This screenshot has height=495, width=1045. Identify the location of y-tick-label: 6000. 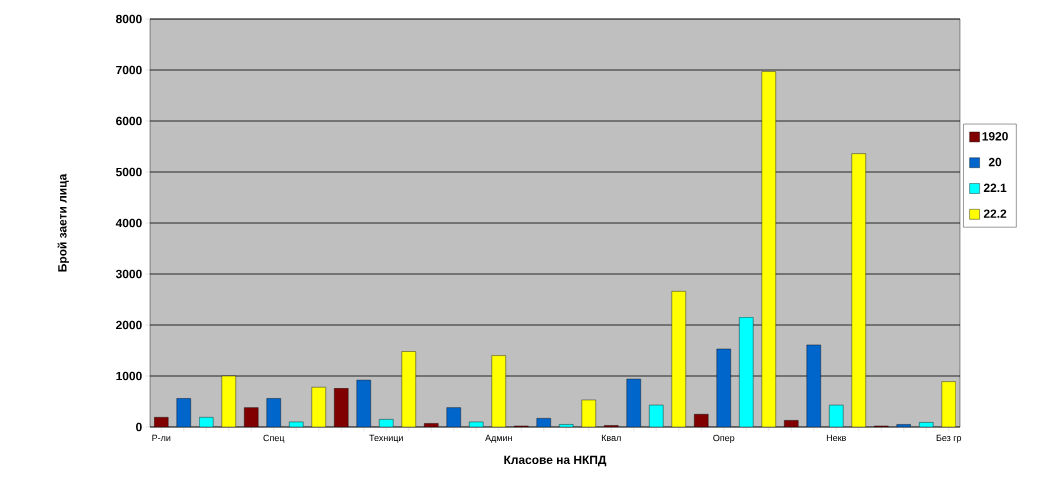
(129, 121).